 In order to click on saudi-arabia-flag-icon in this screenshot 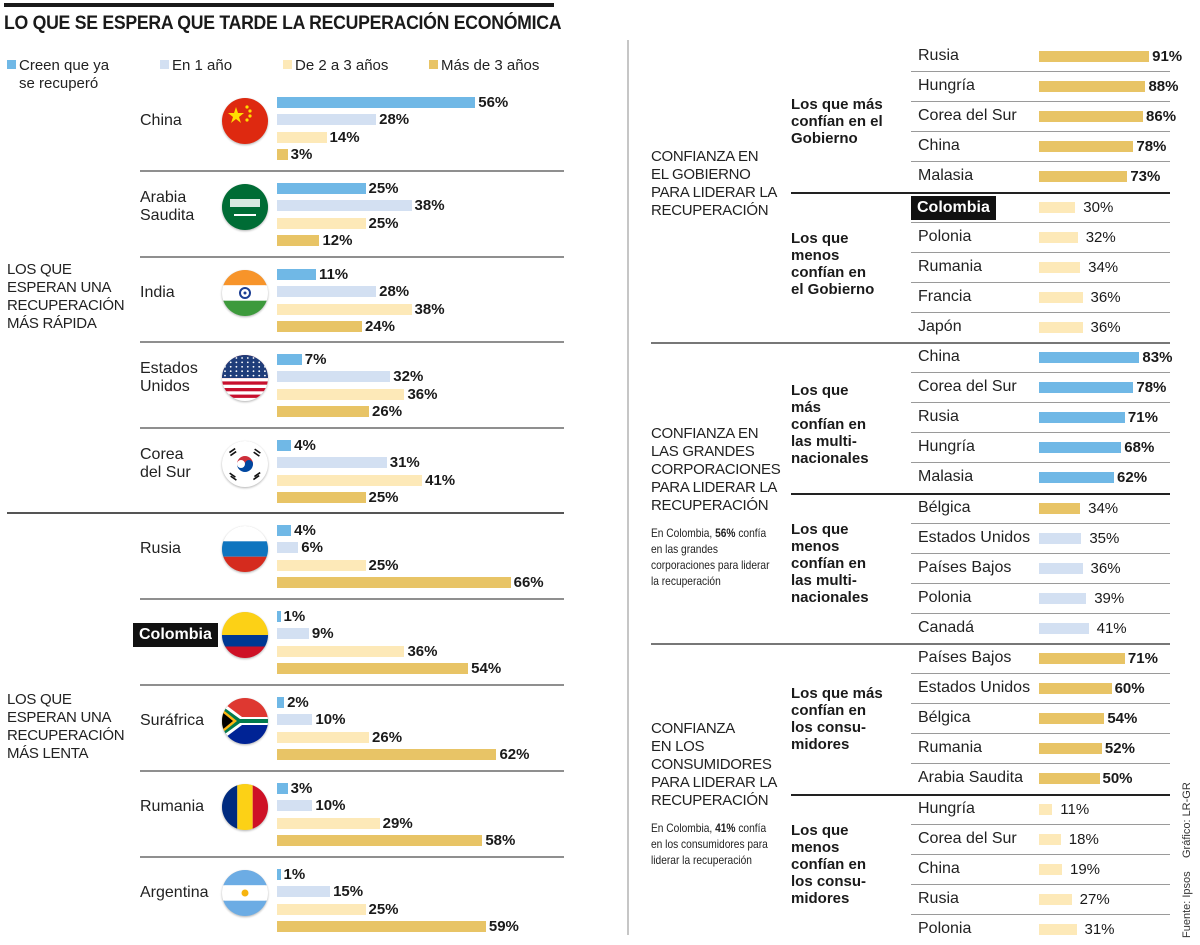, I will do `click(245, 207)`.